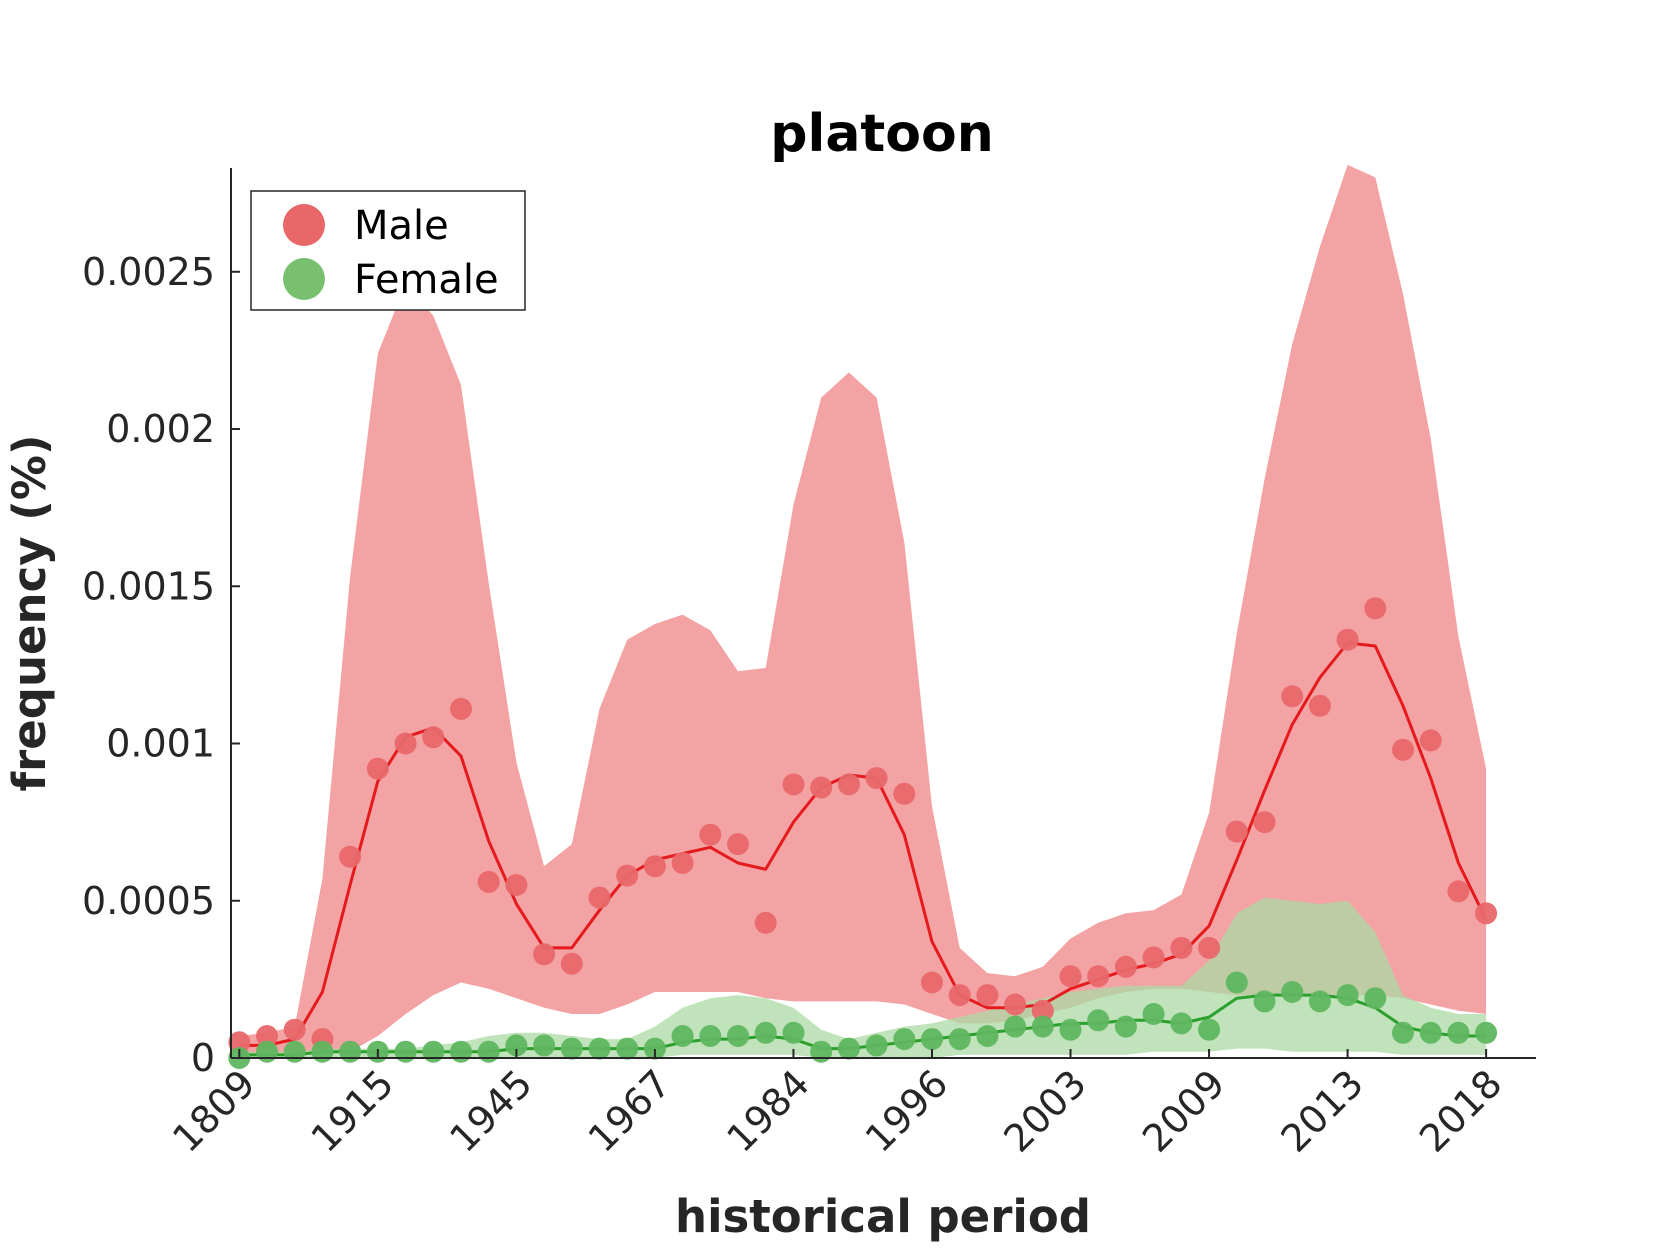 Image resolution: width=1680 pixels, height=1260 pixels. What do you see at coordinates (353, 1111) in the screenshot?
I see `x-tick-label: 1915` at bounding box center [353, 1111].